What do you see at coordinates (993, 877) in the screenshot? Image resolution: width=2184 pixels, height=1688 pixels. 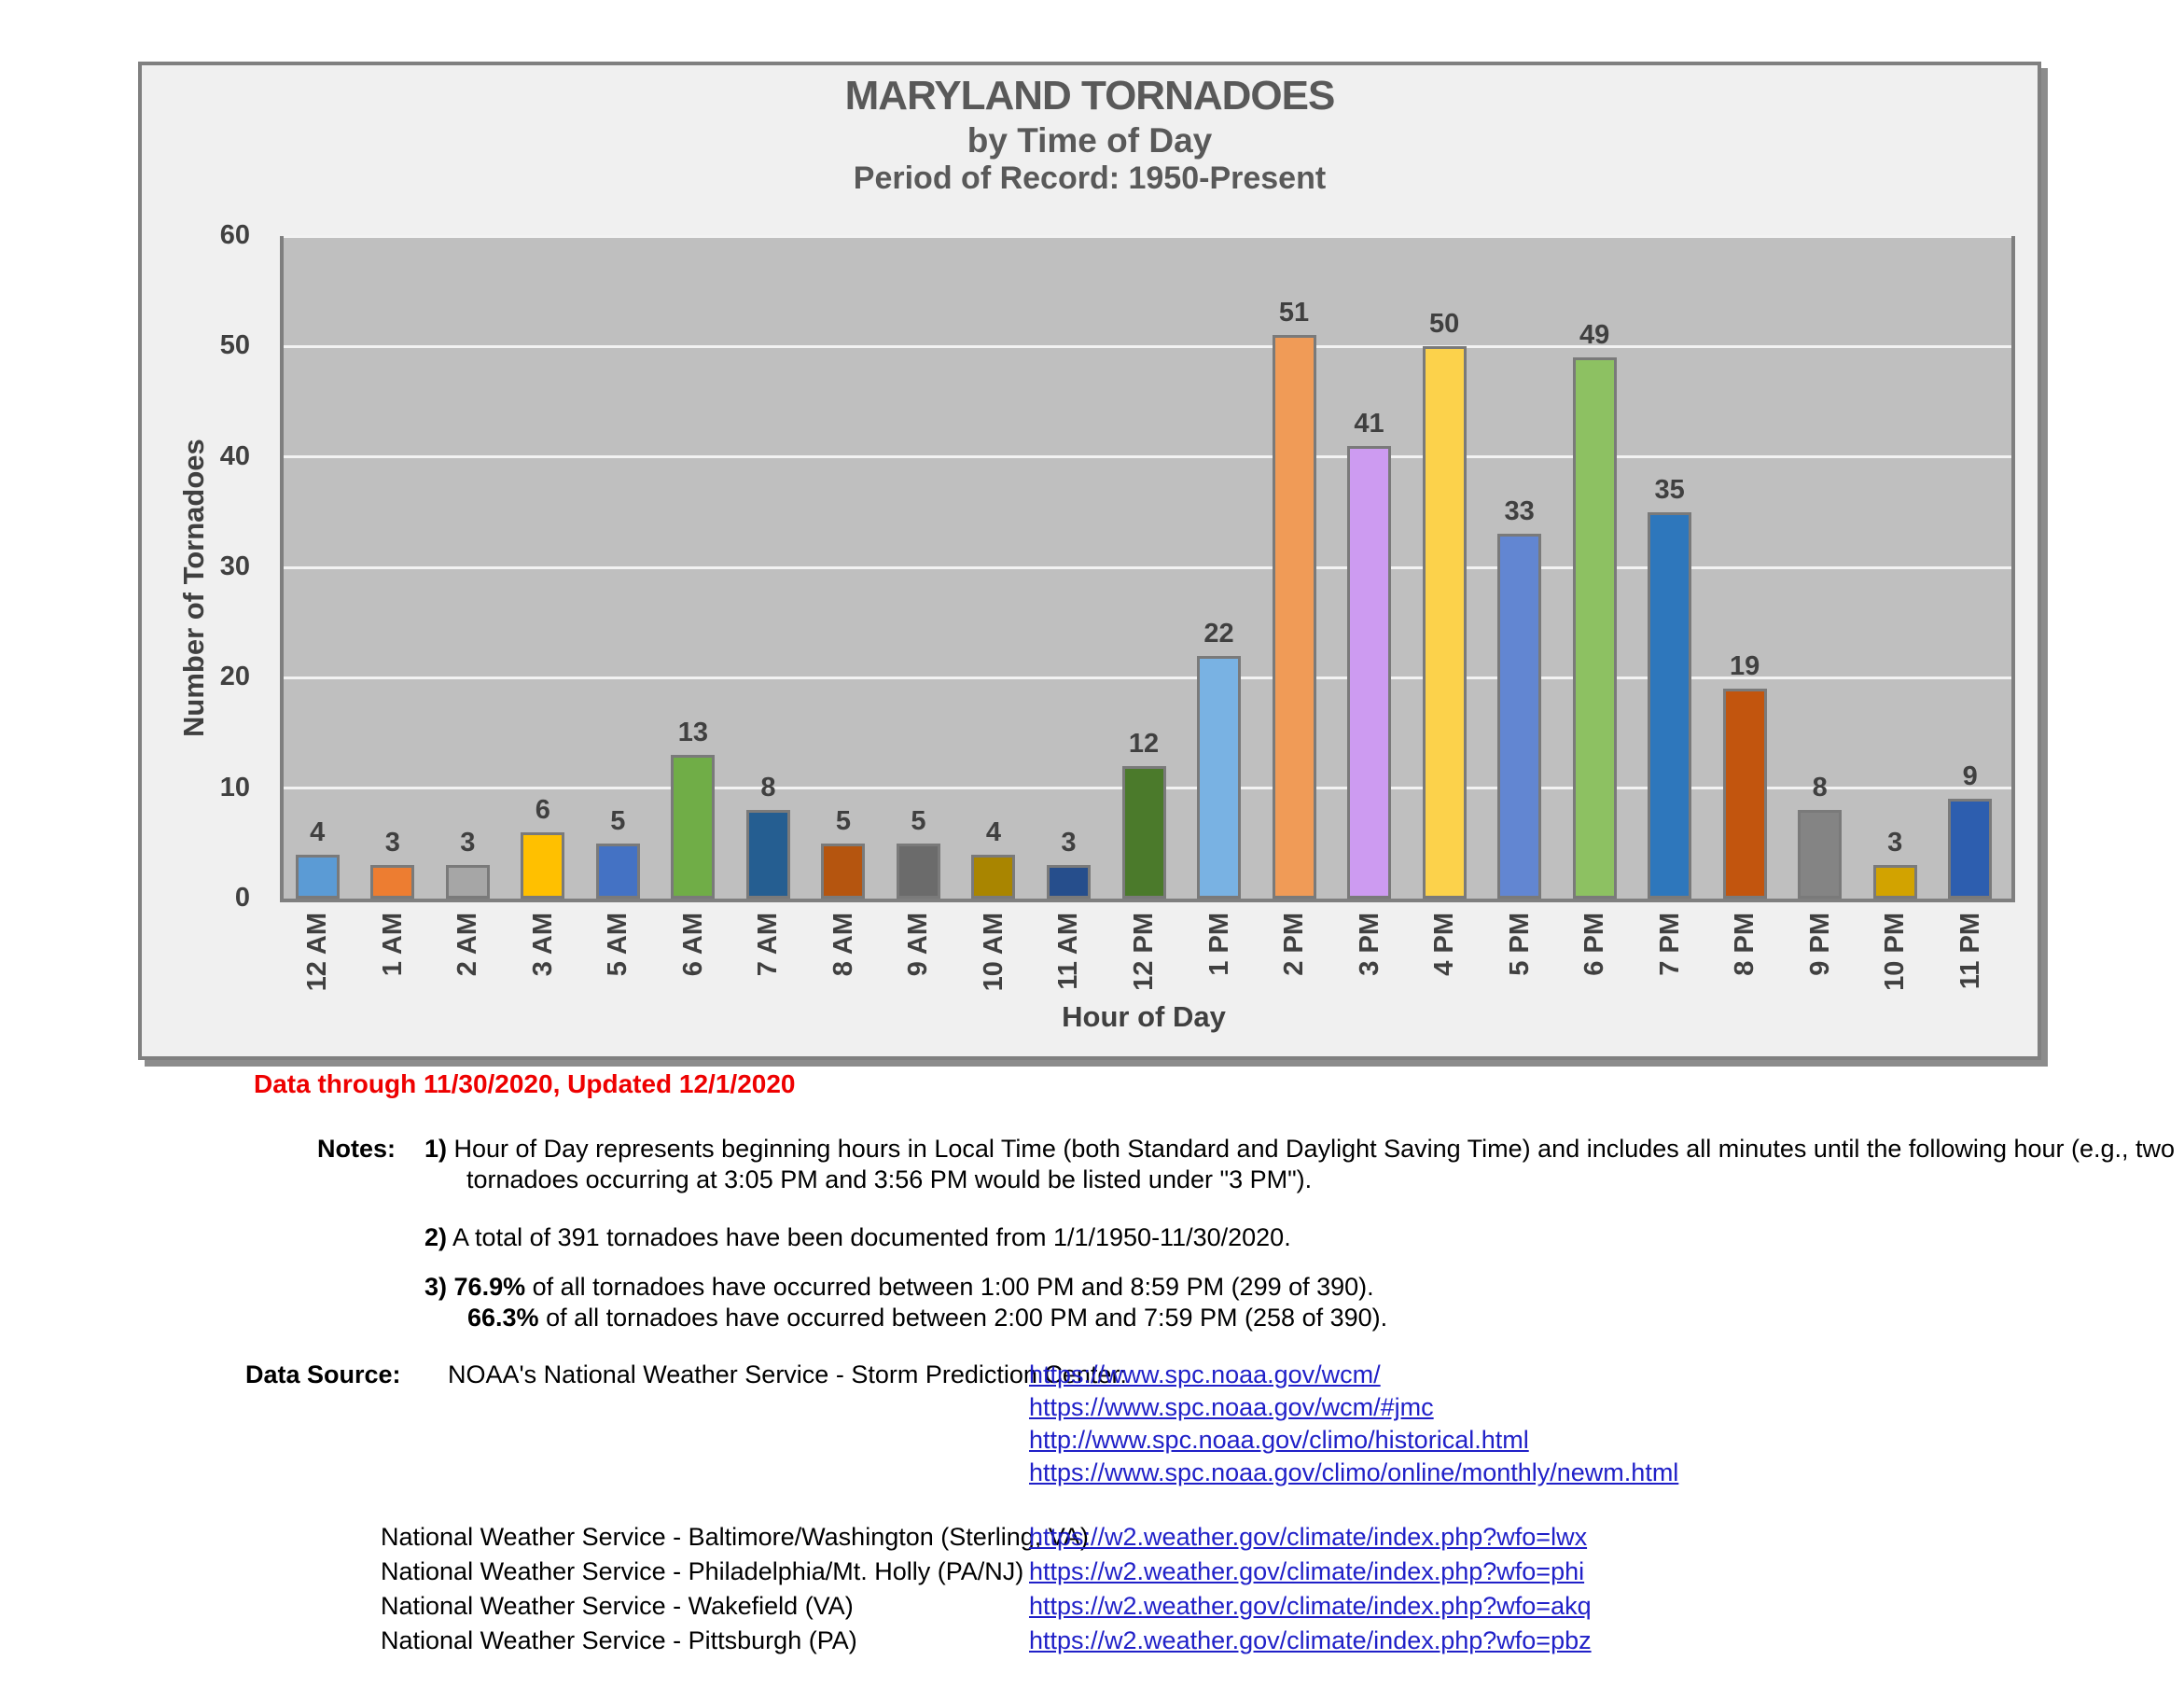 I see `bar-10-am` at bounding box center [993, 877].